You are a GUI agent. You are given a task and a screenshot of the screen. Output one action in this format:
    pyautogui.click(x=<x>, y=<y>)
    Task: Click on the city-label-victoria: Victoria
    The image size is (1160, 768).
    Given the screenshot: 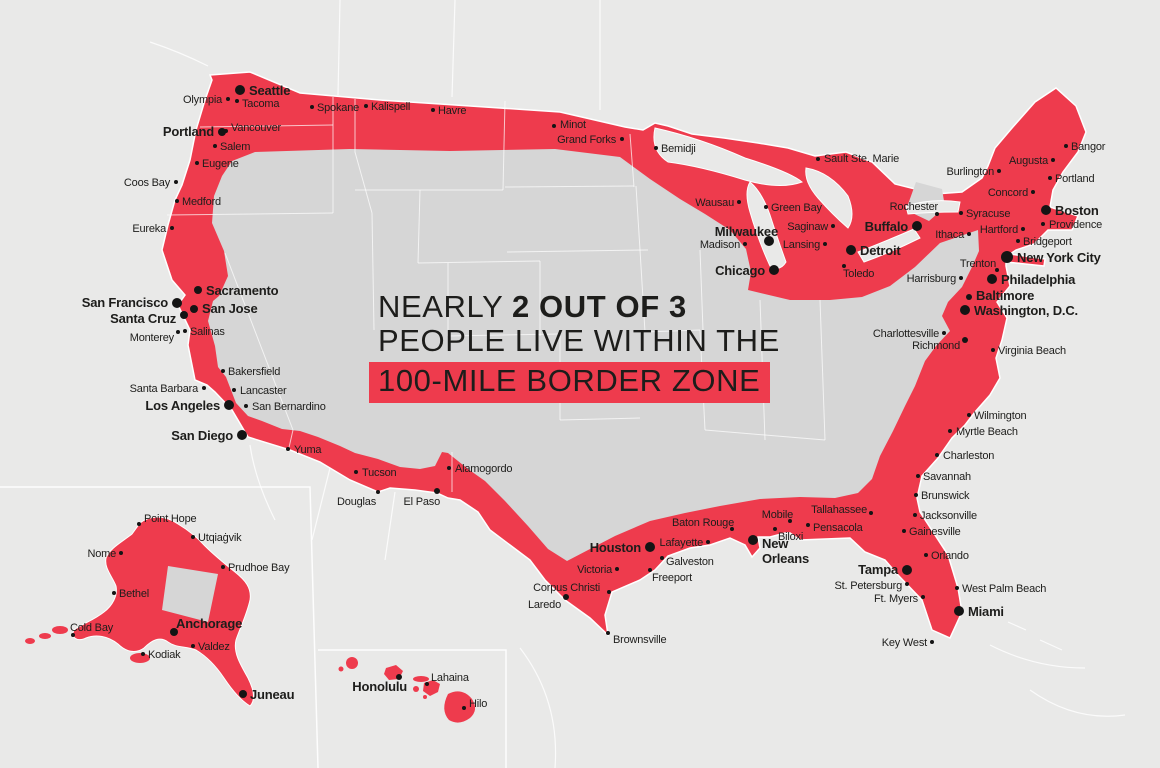 What is the action you would take?
    pyautogui.click(x=595, y=570)
    